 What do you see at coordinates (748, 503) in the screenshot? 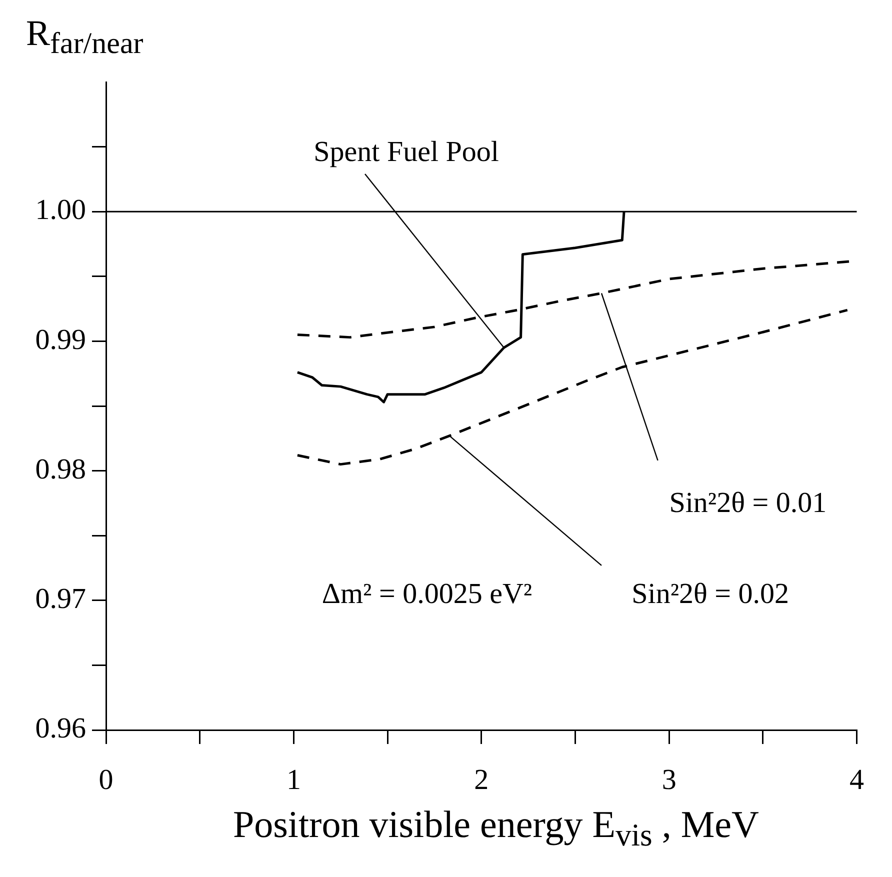
I see `text: Sin²2θ = 0.01` at bounding box center [748, 503].